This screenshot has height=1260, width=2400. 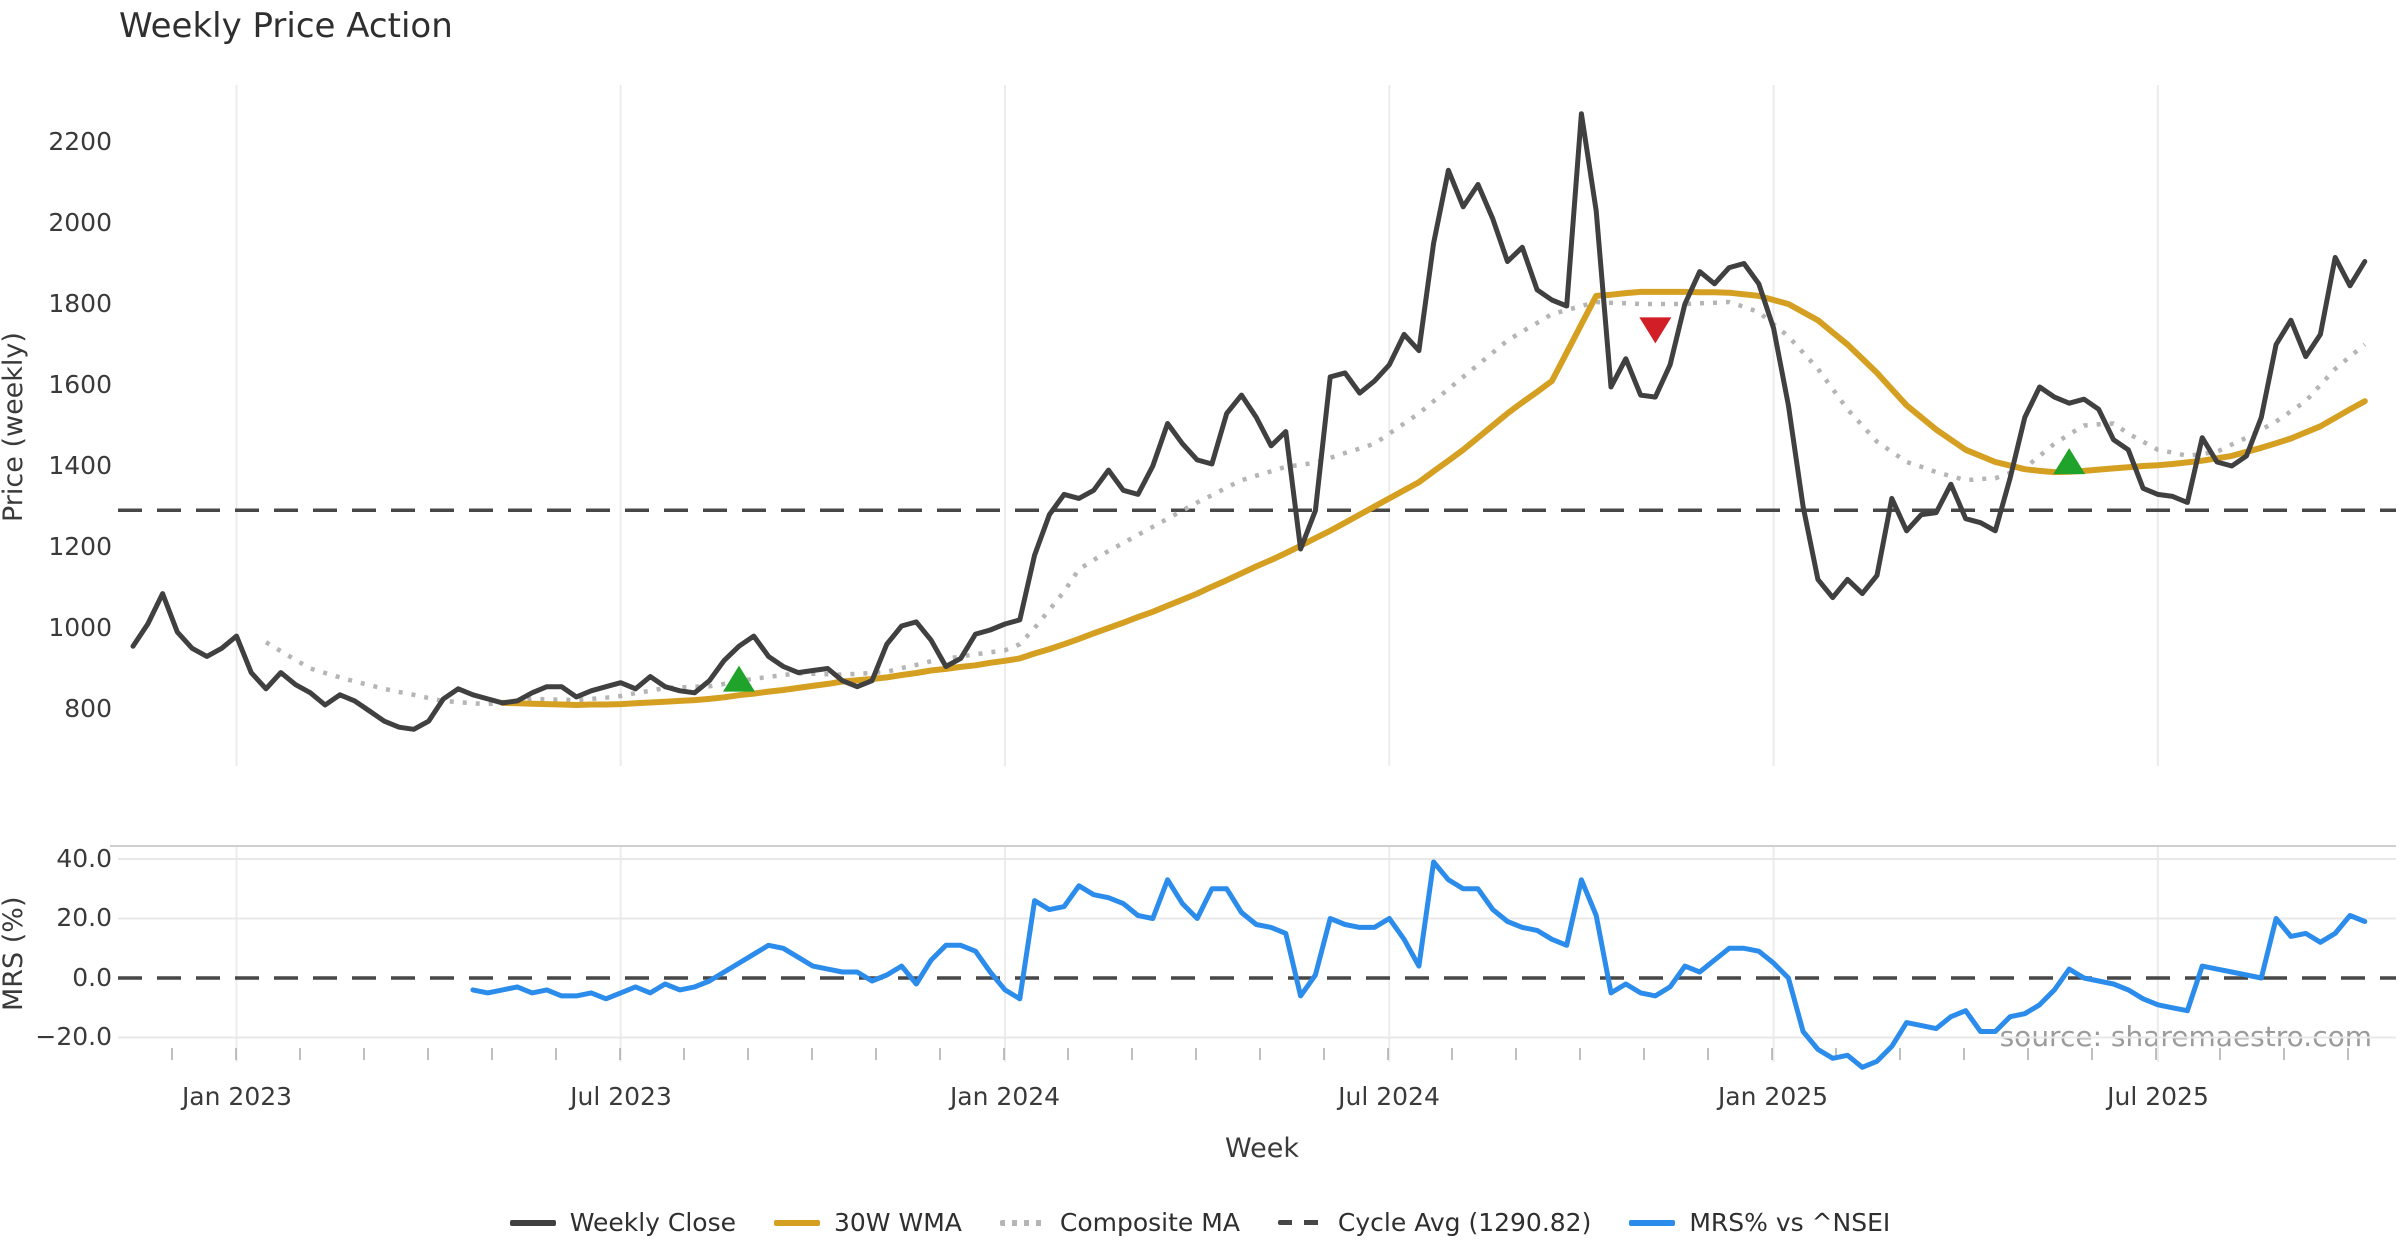 What do you see at coordinates (1262, 1148) in the screenshot?
I see `x-axis-label: Week` at bounding box center [1262, 1148].